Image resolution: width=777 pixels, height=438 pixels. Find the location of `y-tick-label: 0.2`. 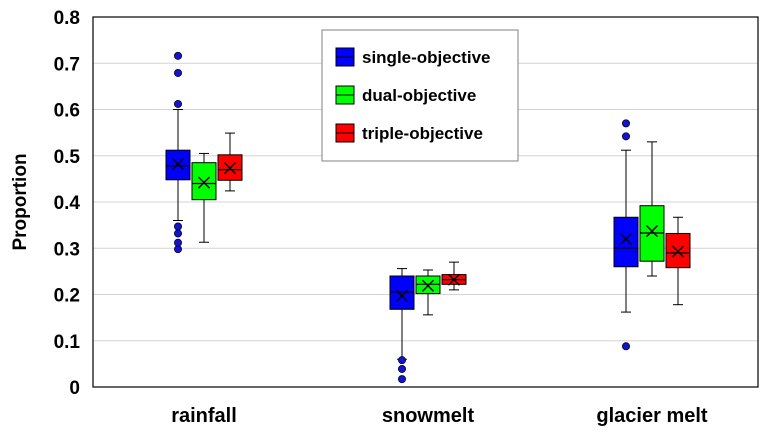

y-tick-label: 0.2 is located at coordinates (67, 296).